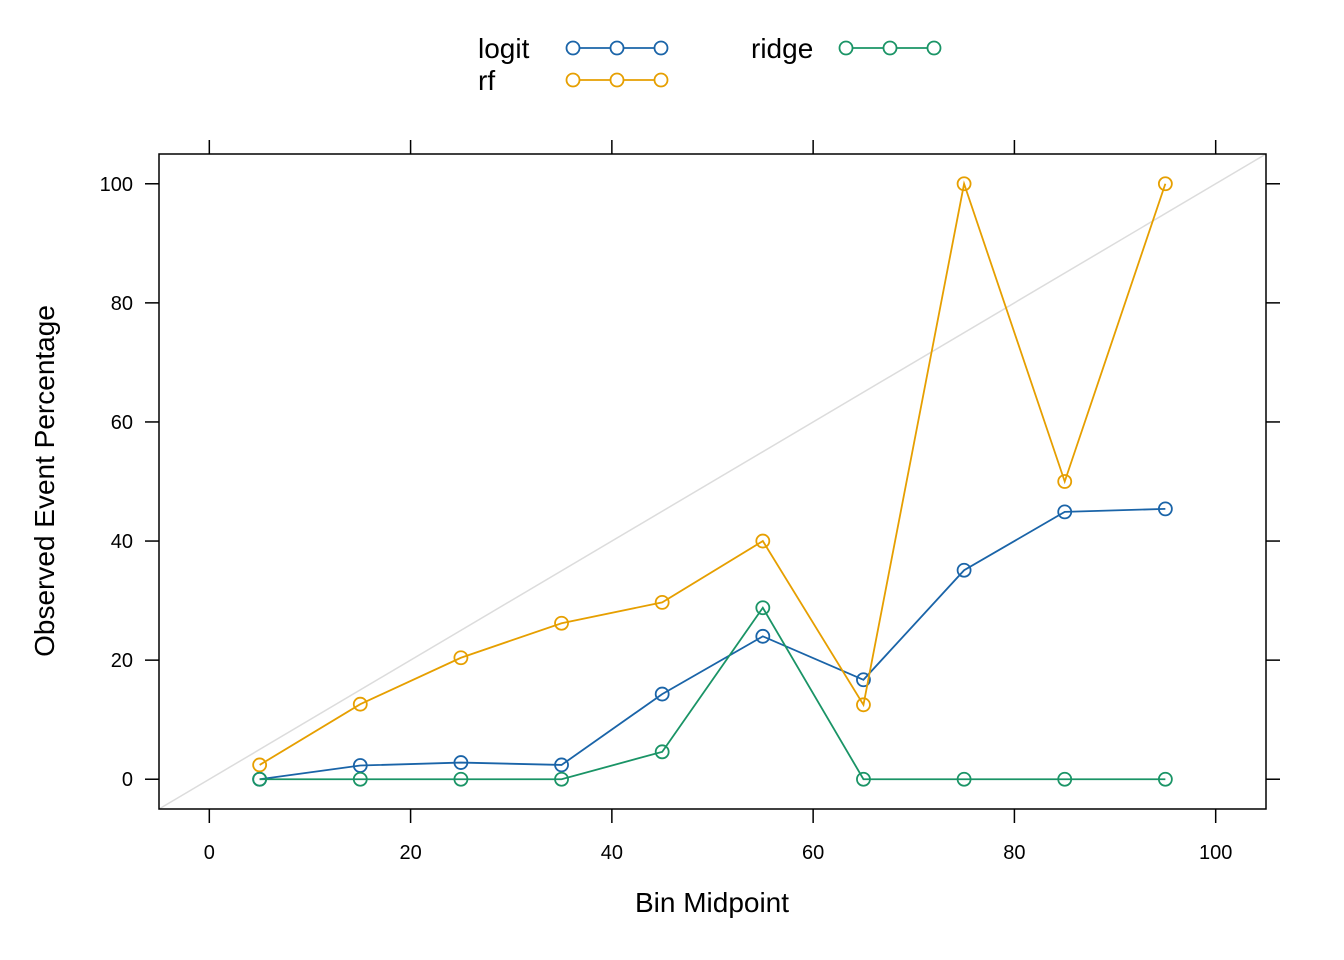  I want to click on y-tick-label: 20, so click(122, 661).